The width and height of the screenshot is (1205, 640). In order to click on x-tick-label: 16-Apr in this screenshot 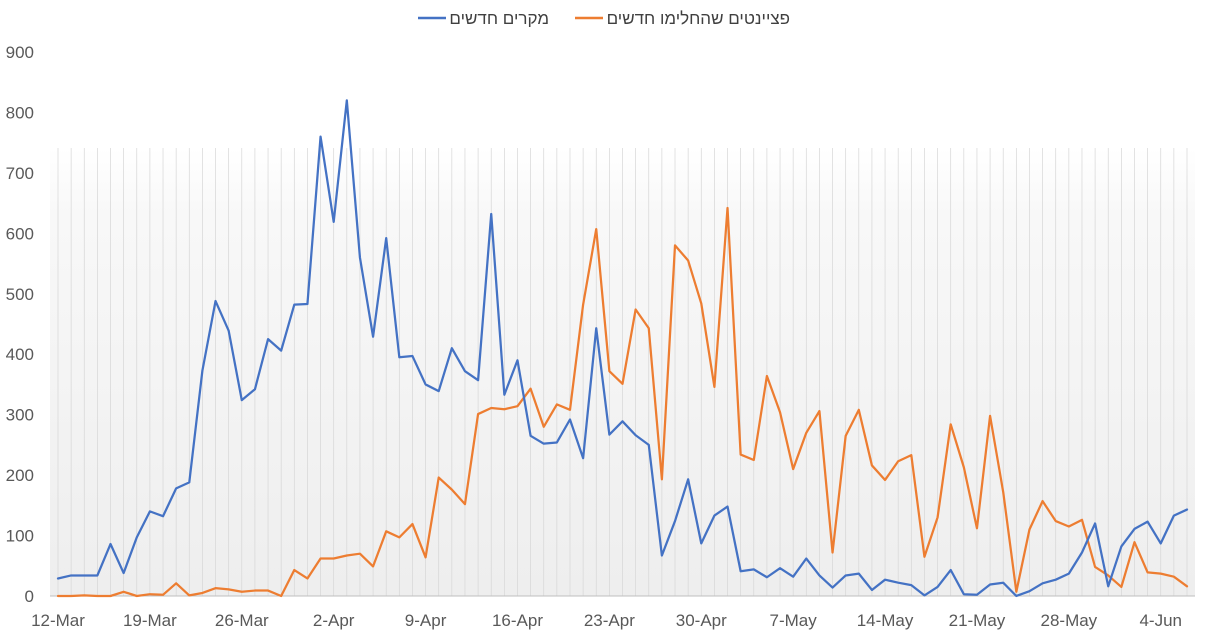, I will do `click(517, 620)`.